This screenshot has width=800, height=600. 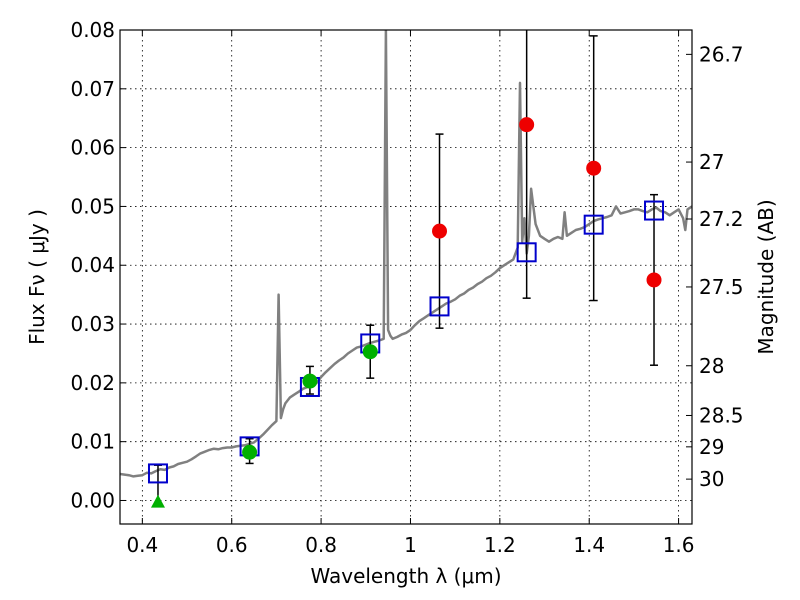 What do you see at coordinates (37, 277) in the screenshot?
I see `y-axis-title-left: Flux Fν ( μJy )` at bounding box center [37, 277].